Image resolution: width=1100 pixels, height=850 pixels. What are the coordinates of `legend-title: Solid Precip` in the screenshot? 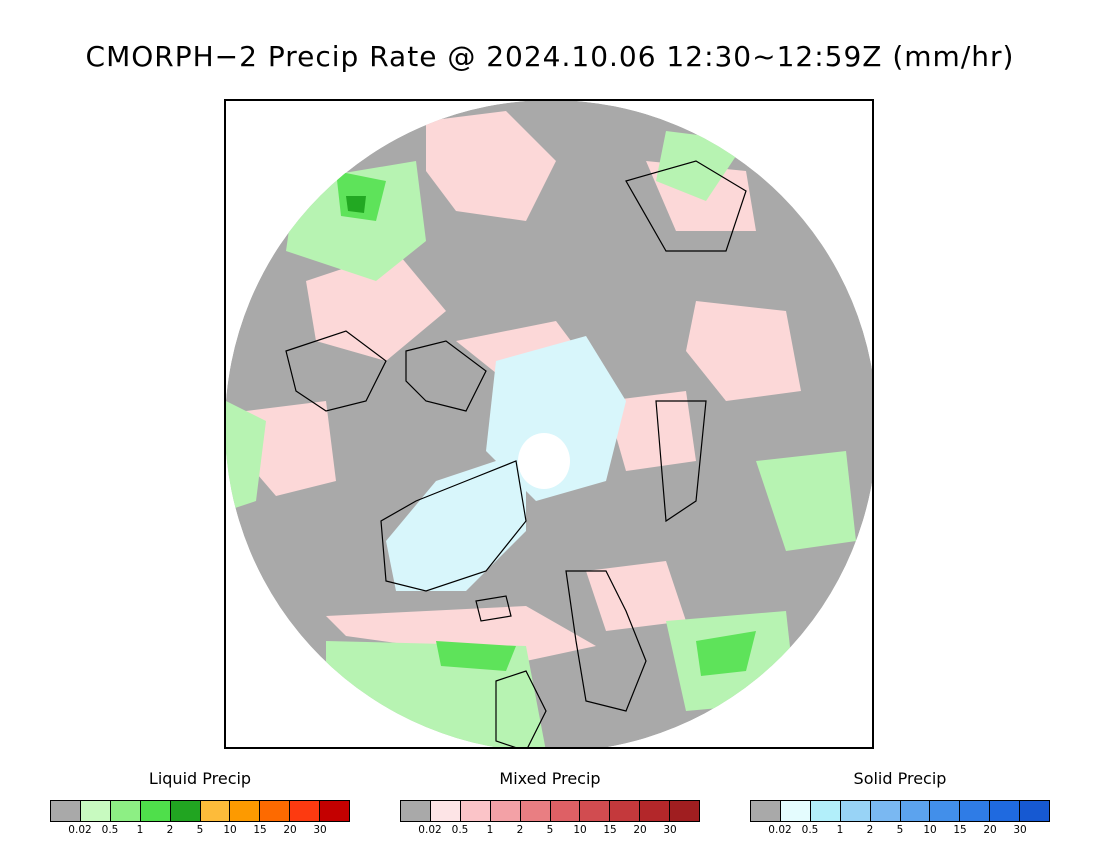 It's located at (900, 778).